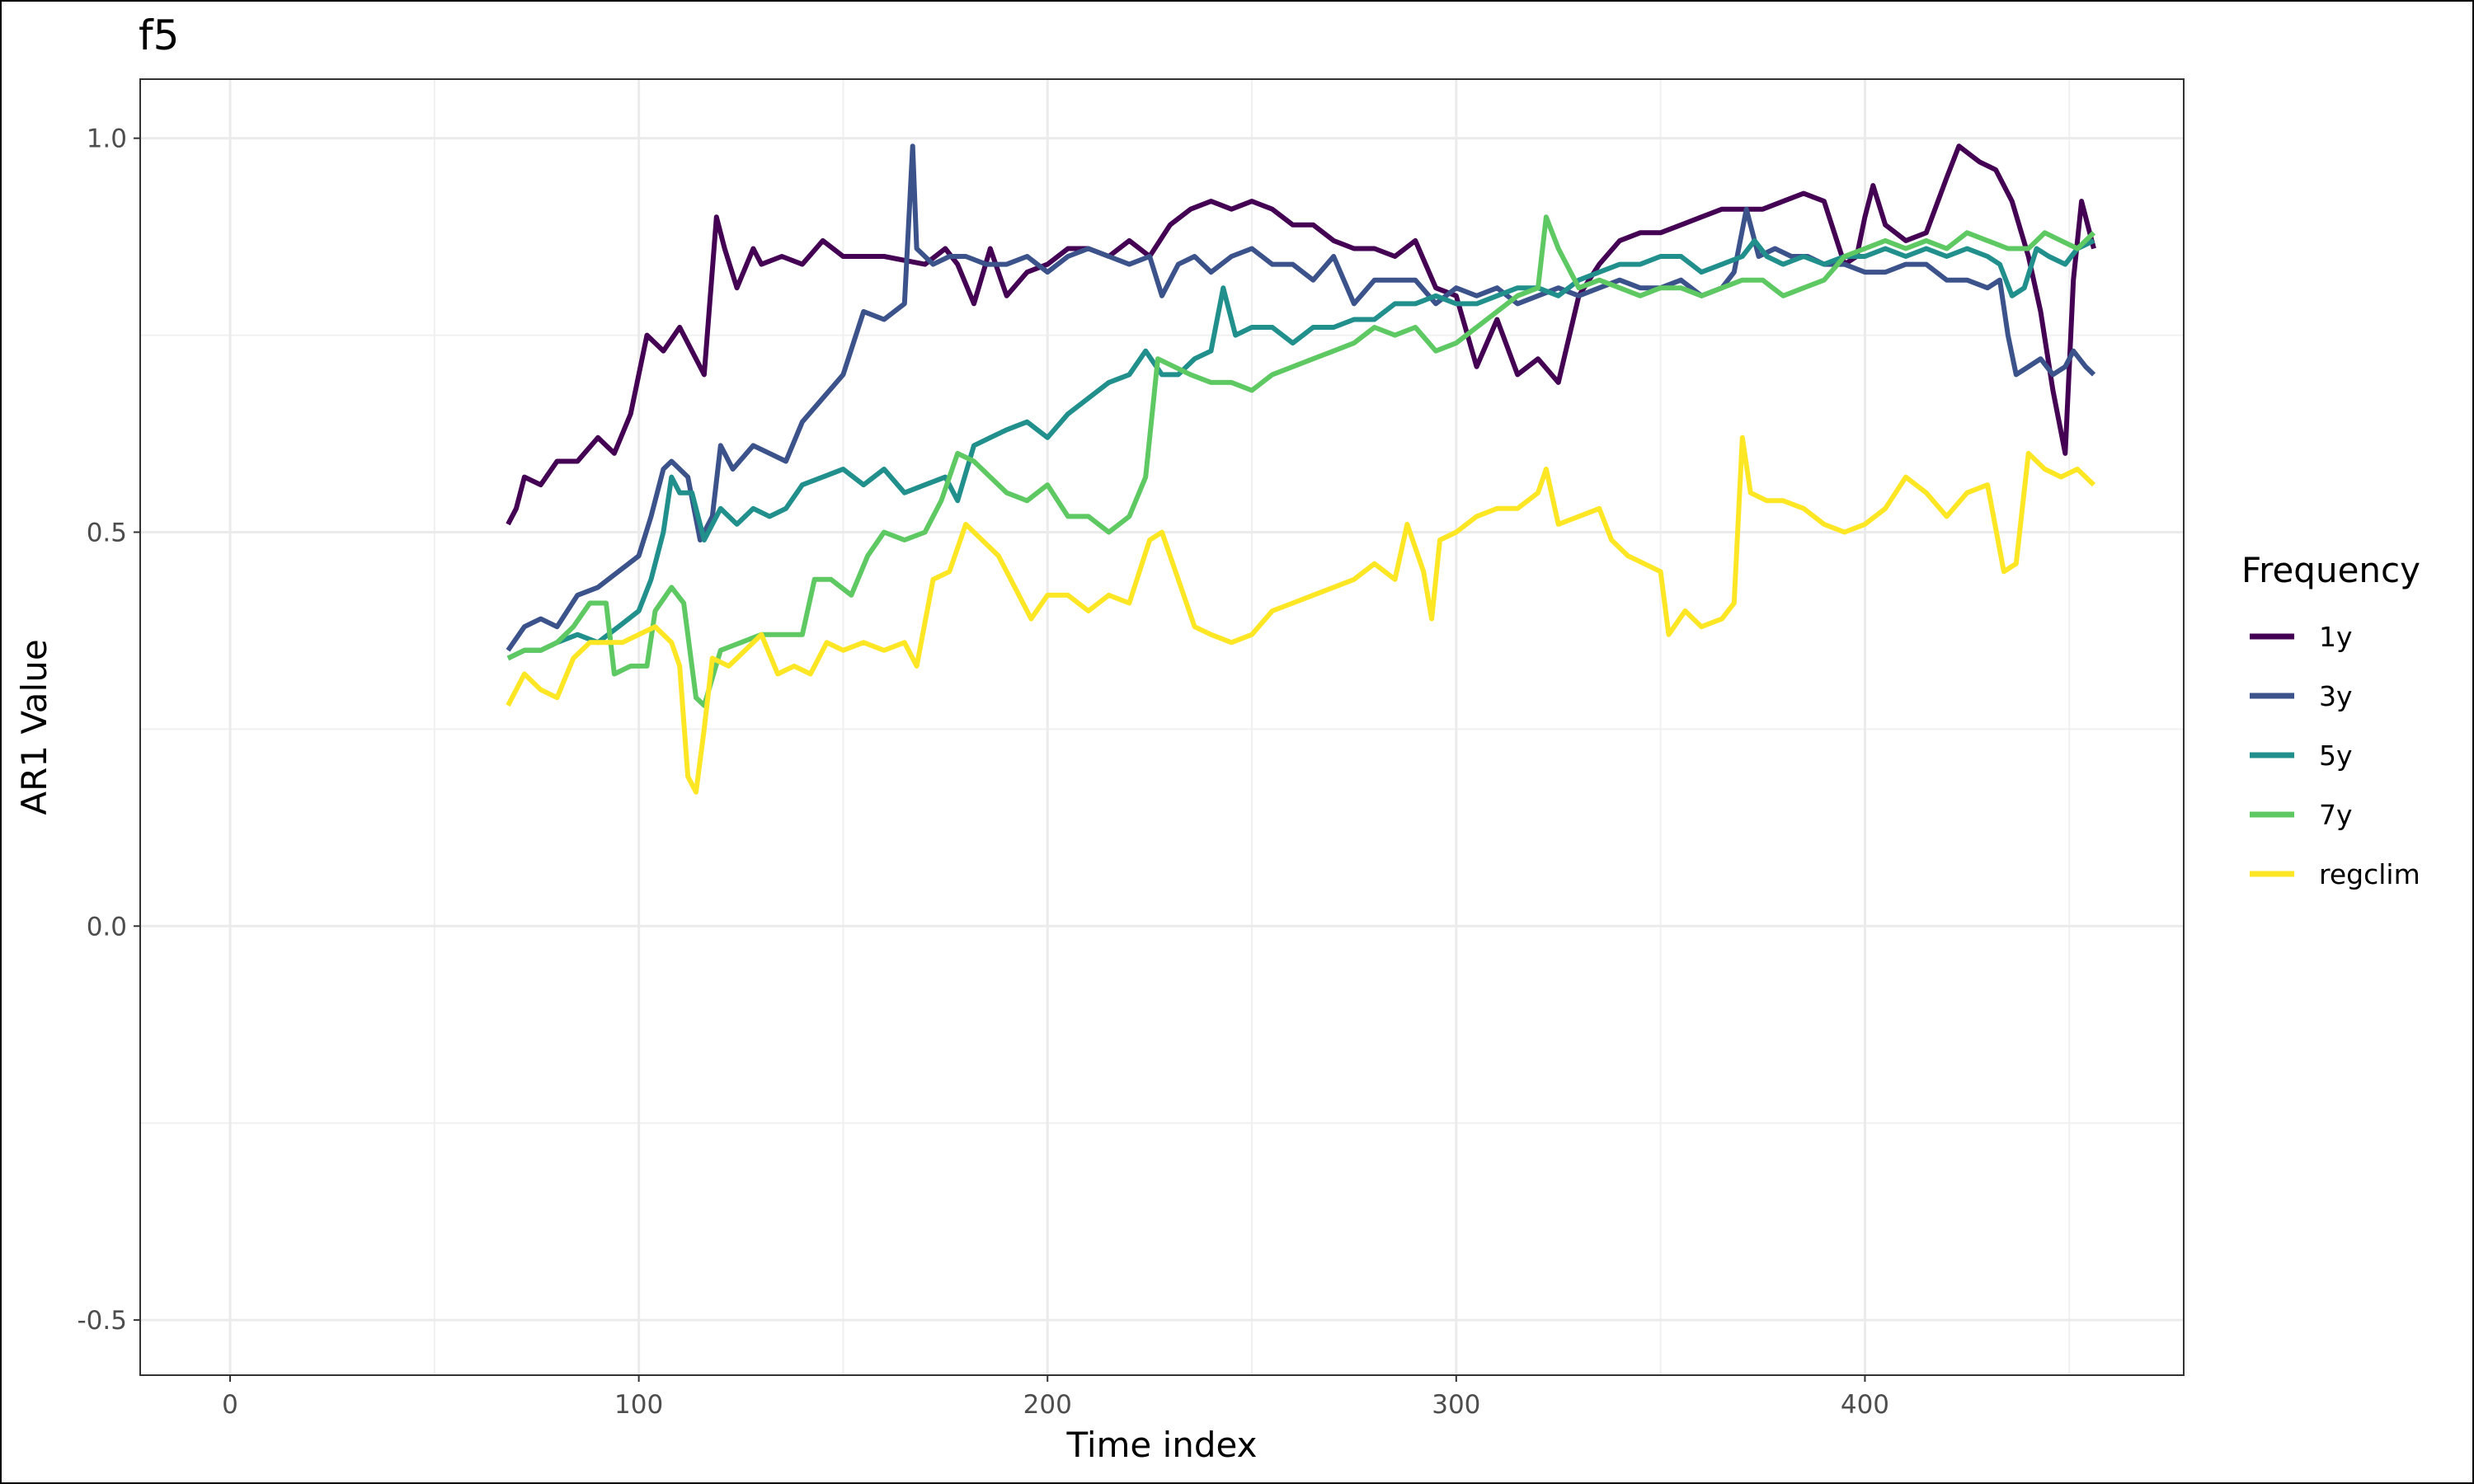 This screenshot has height=1484, width=2474. Describe the element at coordinates (2369, 874) in the screenshot. I see `legend-label-regclim: regclim` at that location.